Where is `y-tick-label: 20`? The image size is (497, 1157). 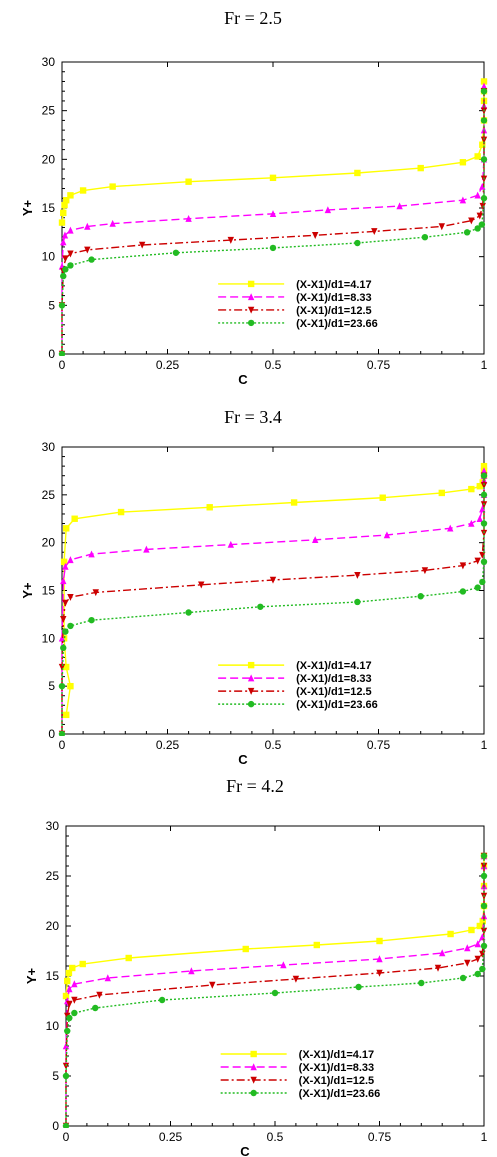
y-tick-label: 20 is located at coordinates (49, 543).